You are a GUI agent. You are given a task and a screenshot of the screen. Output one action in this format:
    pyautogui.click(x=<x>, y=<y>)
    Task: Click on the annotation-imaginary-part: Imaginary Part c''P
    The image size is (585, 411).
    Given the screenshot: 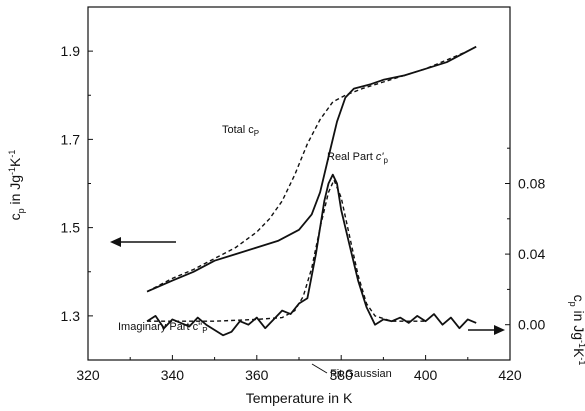 What is the action you would take?
    pyautogui.click(x=163, y=328)
    